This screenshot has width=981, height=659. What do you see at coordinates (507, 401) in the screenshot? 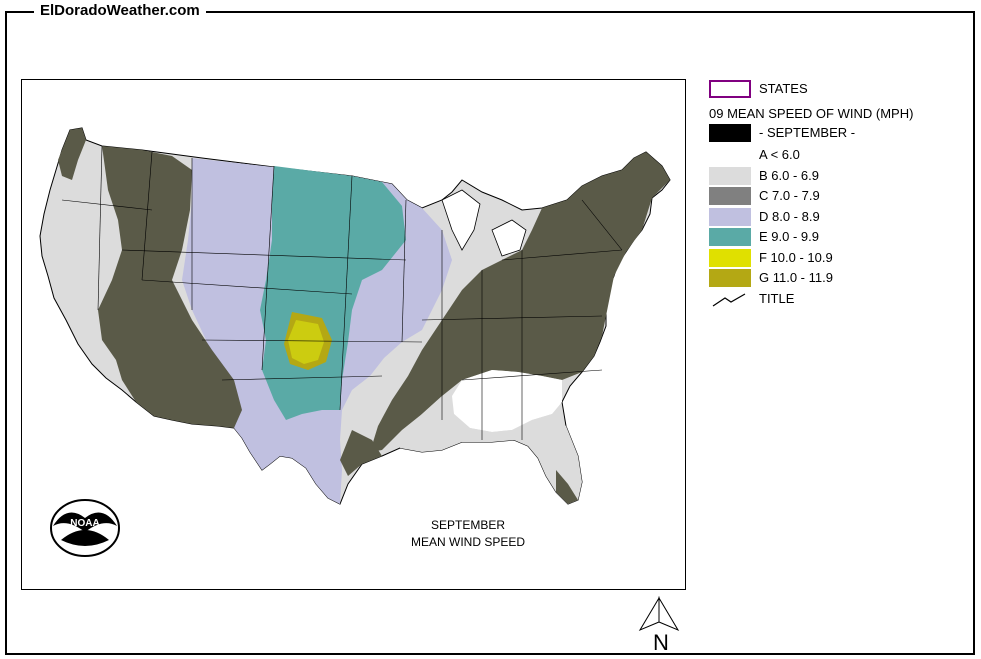
I see `zone-a` at bounding box center [507, 401].